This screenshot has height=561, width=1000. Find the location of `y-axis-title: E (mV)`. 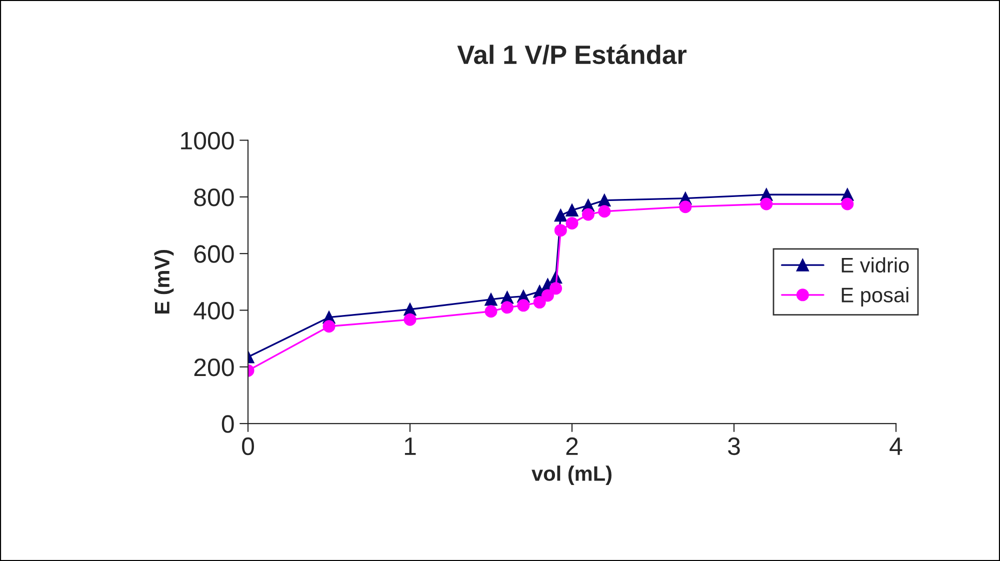

y-axis-title: E (mV) is located at coordinates (164, 282).